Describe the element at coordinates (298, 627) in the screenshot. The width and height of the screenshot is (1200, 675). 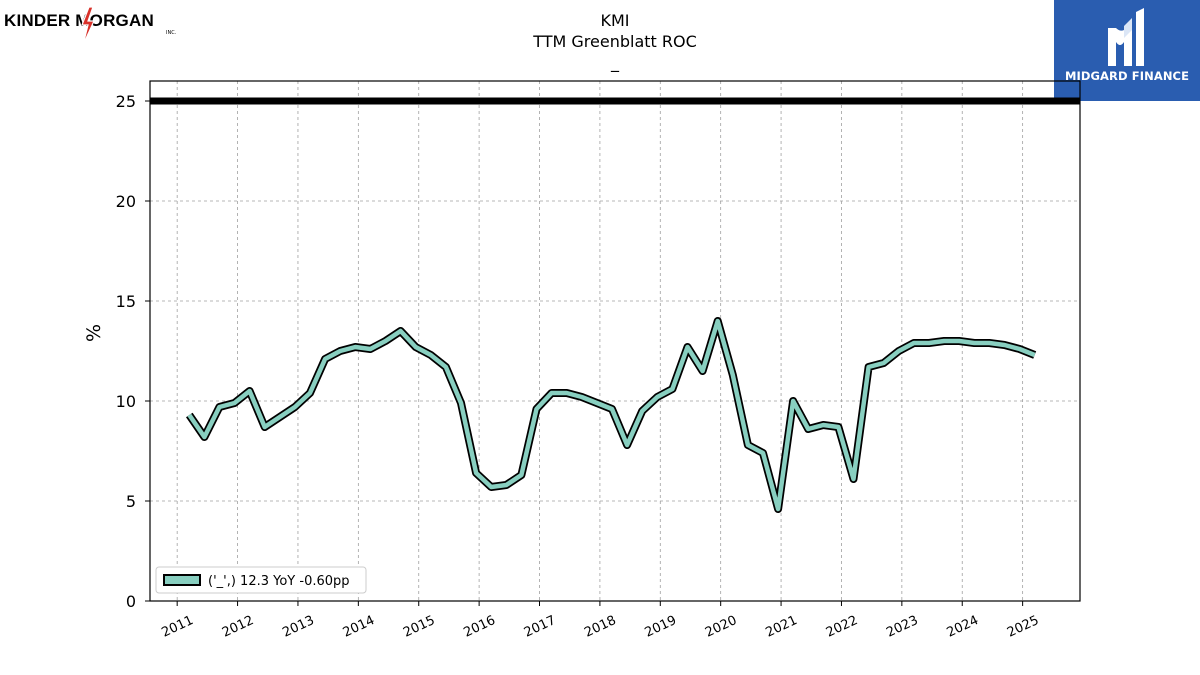
I see `x-tick-label: 2013` at that location.